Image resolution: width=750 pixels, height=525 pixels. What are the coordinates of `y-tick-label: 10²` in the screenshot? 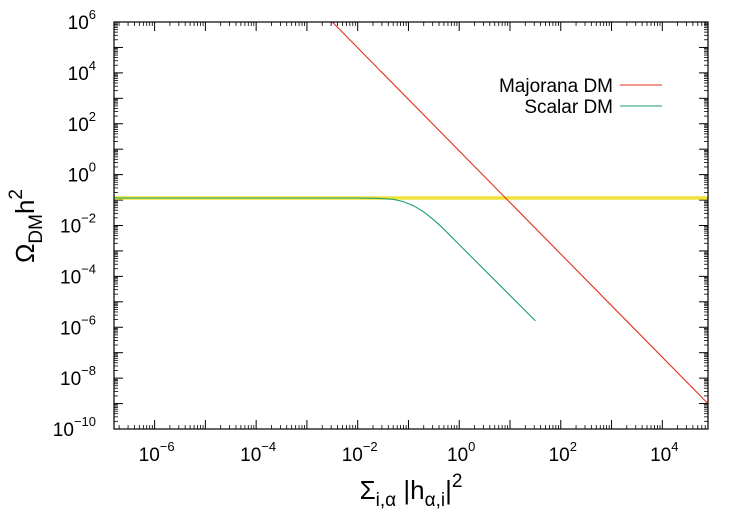 It's located at (82, 122).